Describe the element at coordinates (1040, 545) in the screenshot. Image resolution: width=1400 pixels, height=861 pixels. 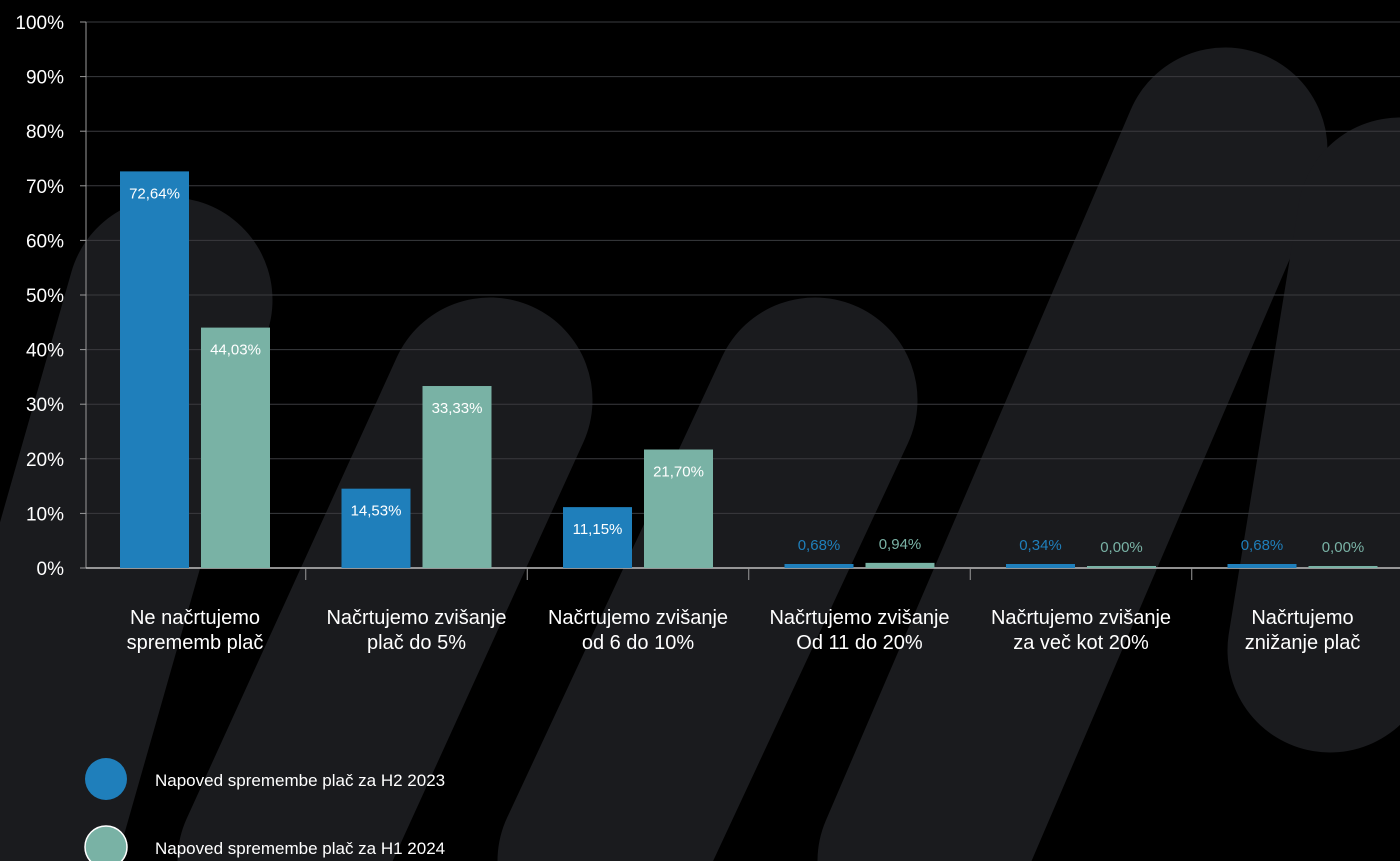
I see `data-label: 0,34%` at that location.